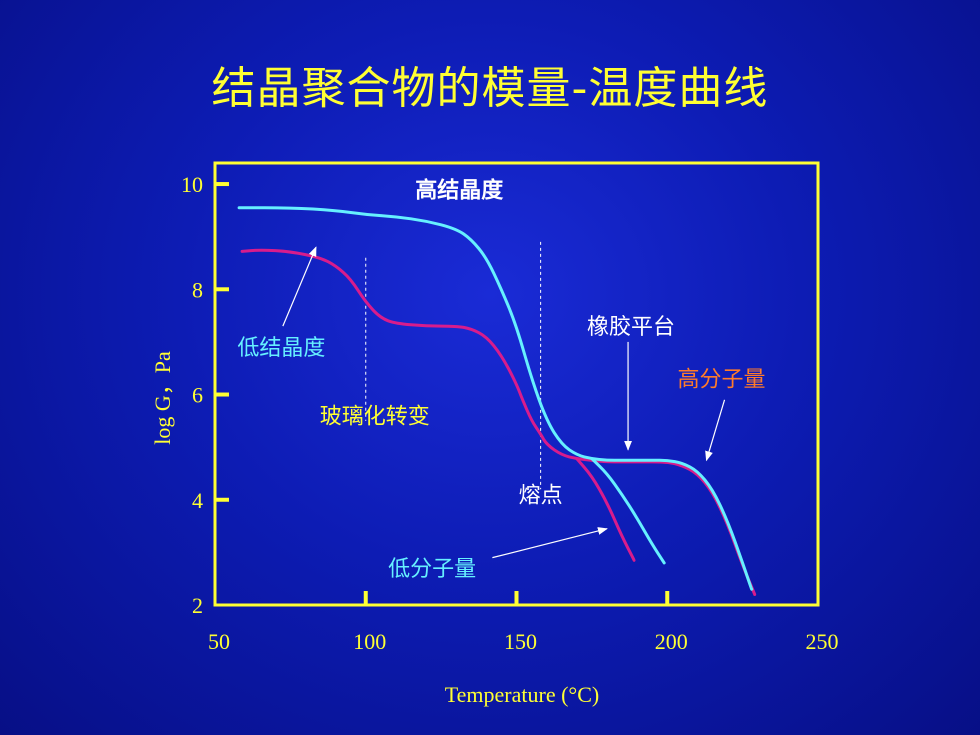 The width and height of the screenshot is (980, 735). I want to click on x-tick-label-50: 50, so click(219, 641).